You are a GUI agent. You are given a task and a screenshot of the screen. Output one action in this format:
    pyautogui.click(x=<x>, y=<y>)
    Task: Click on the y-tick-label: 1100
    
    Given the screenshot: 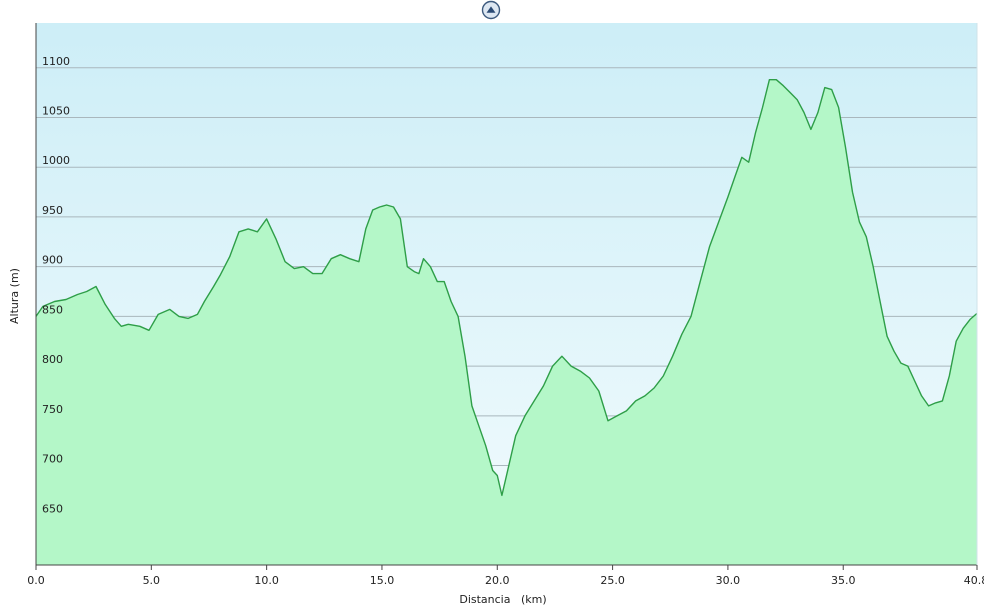 What is the action you would take?
    pyautogui.click(x=56, y=61)
    